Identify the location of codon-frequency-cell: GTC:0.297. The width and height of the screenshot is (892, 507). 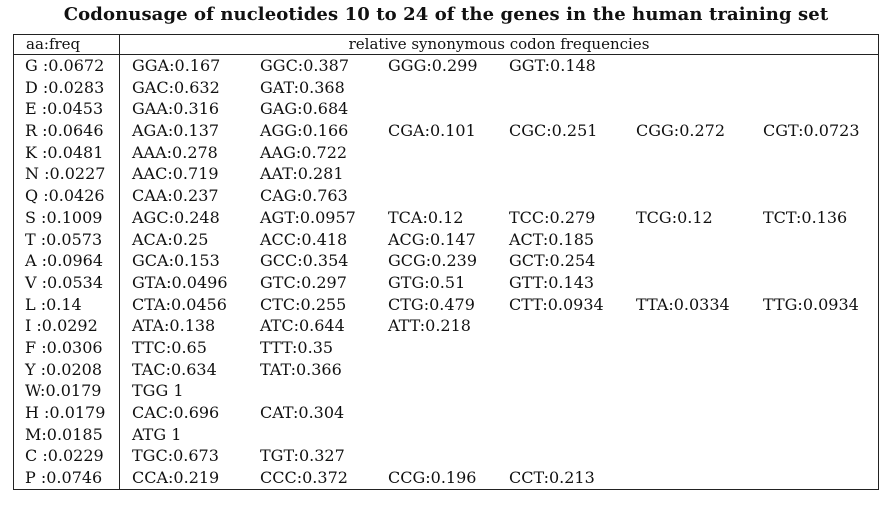
(303, 282).